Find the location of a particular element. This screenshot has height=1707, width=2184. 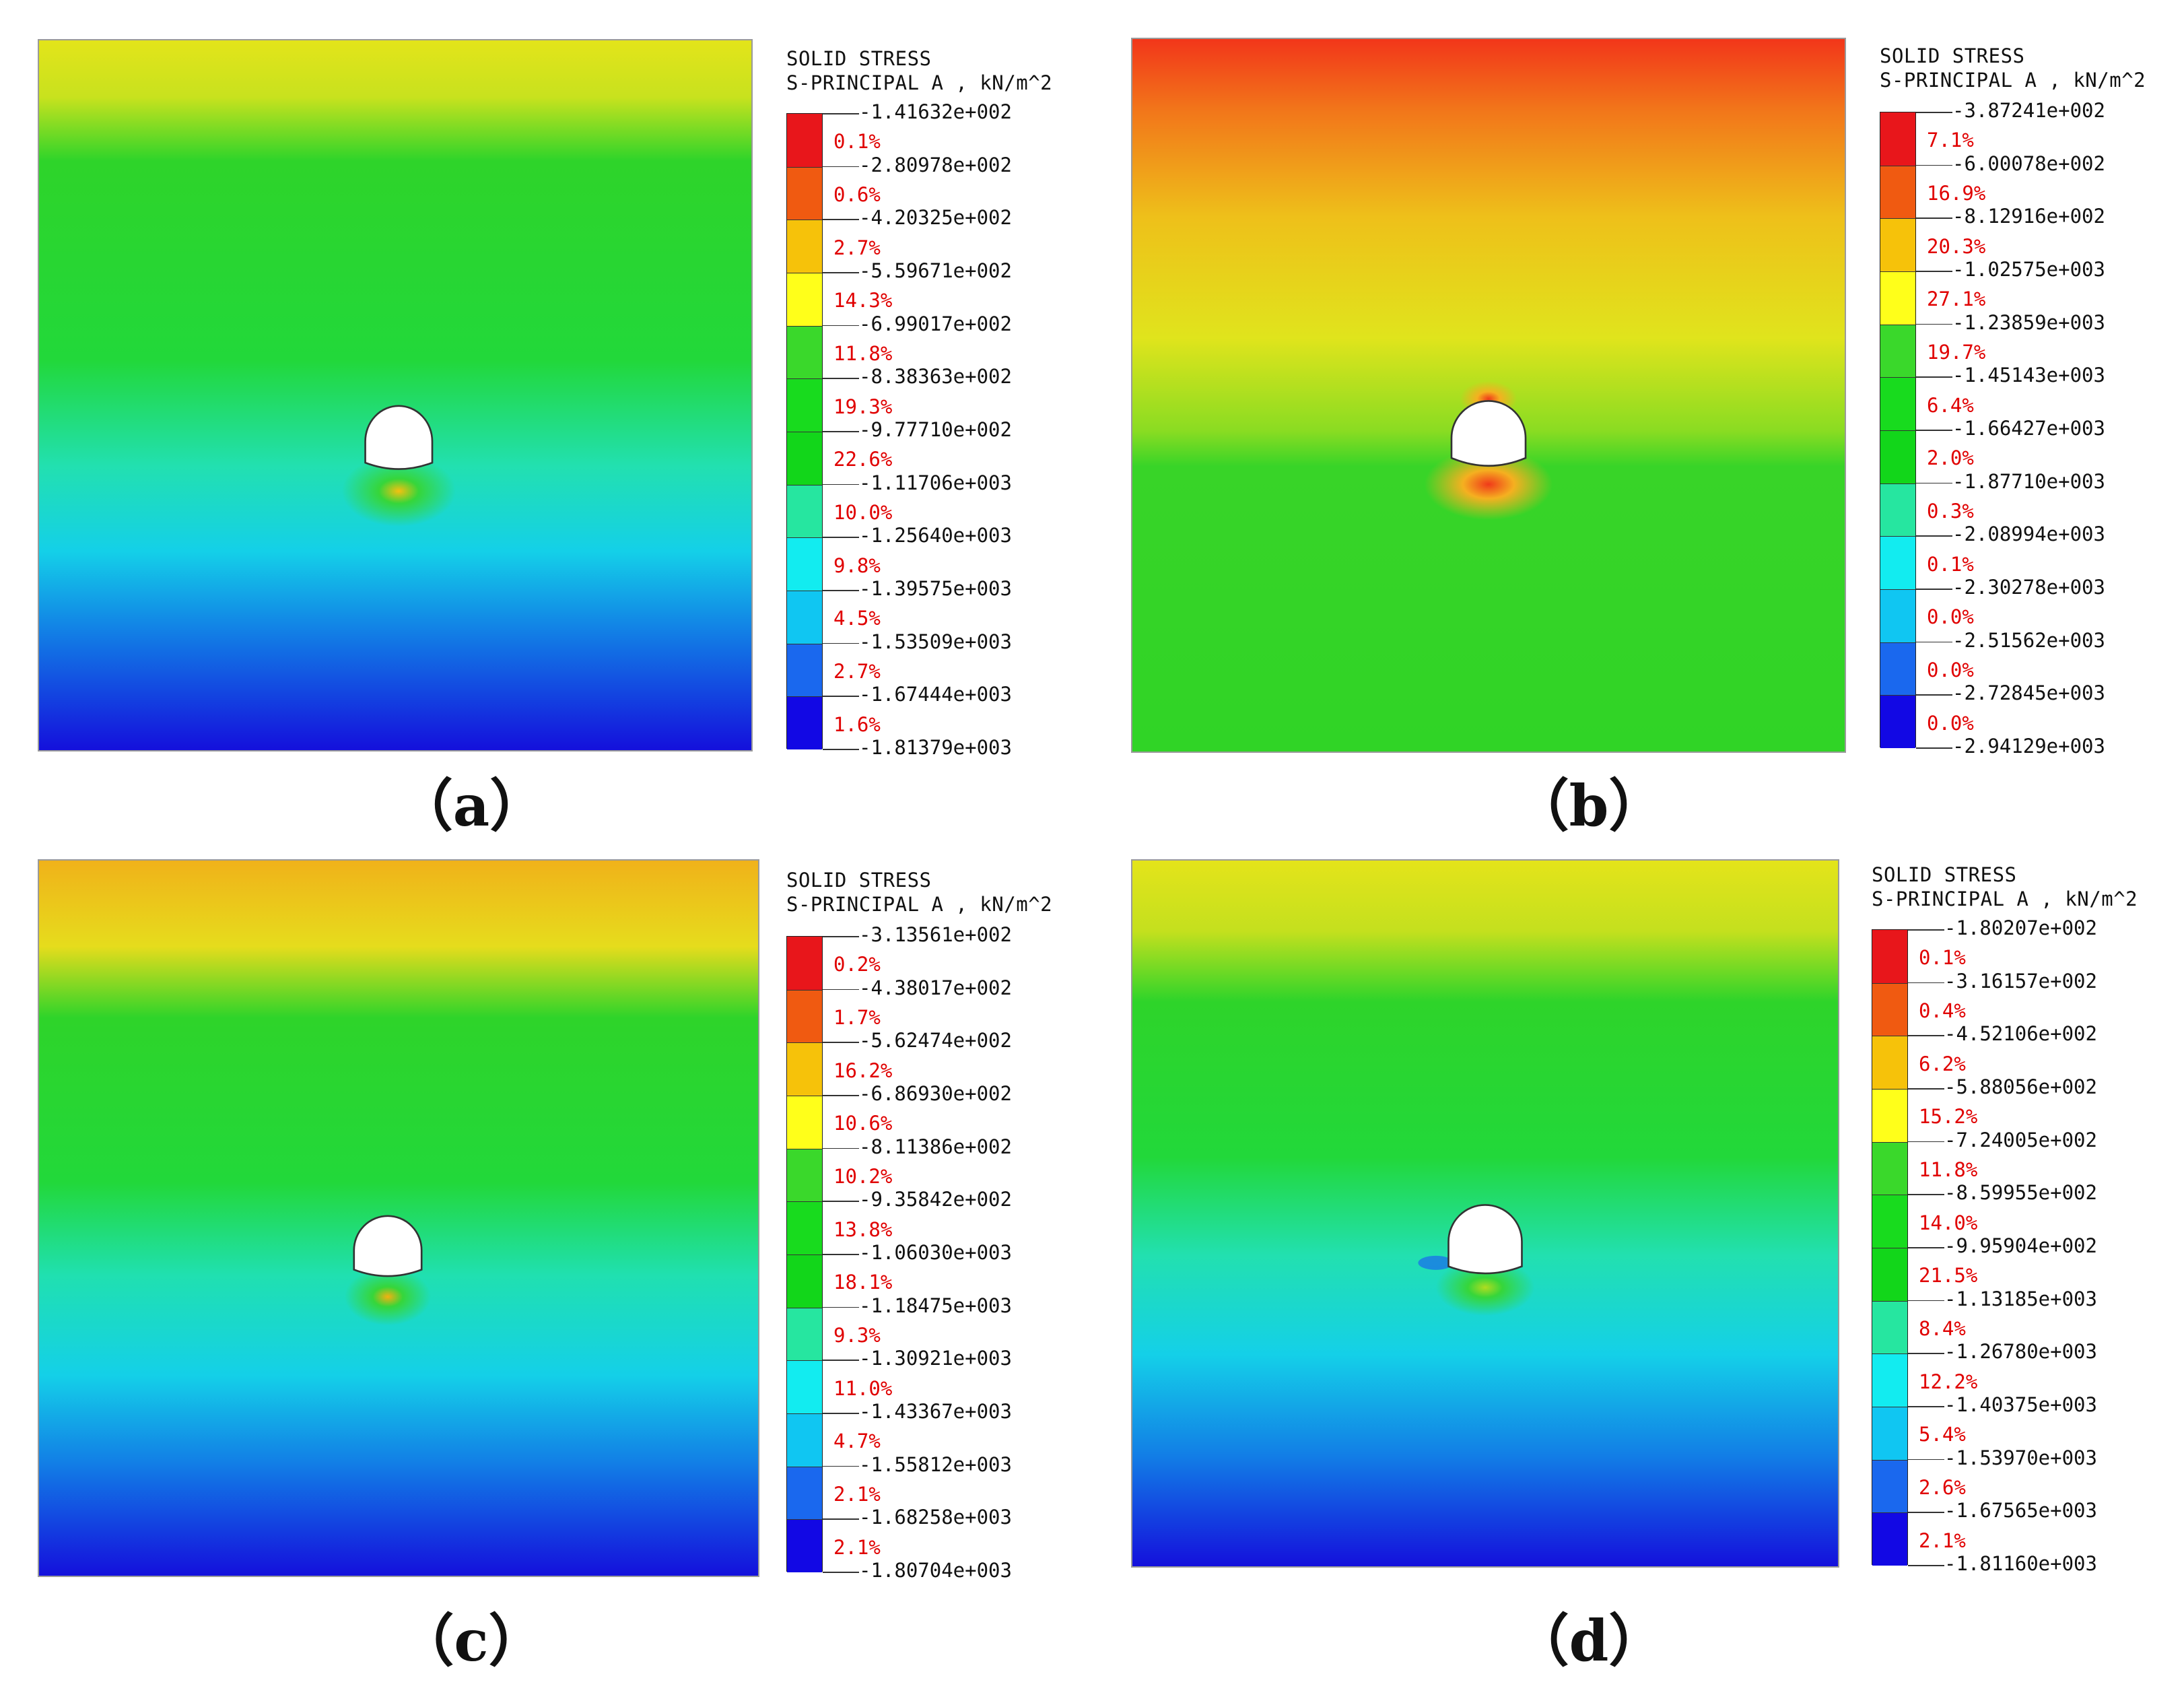

legend-percent: 1.6% is located at coordinates (857, 724).